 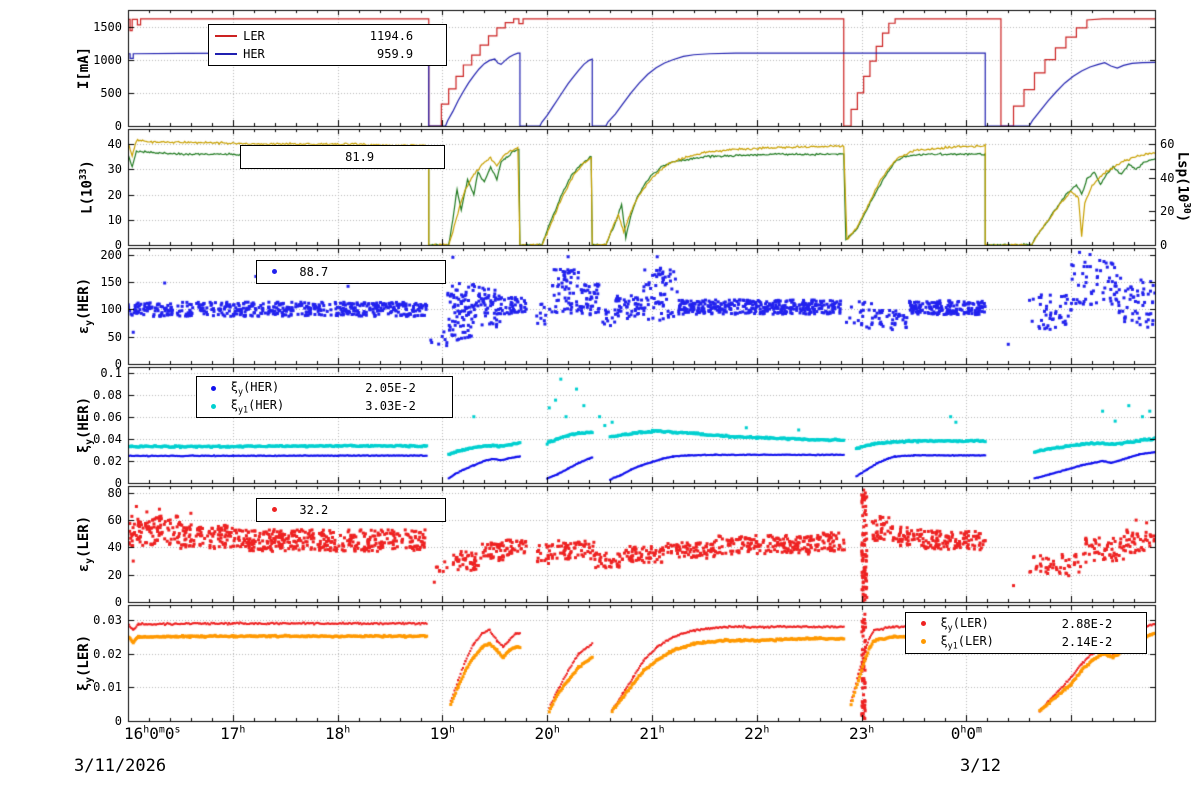 What do you see at coordinates (967, 642) in the screenshot?
I see `legend-label: ξy1(LER)` at bounding box center [967, 642].